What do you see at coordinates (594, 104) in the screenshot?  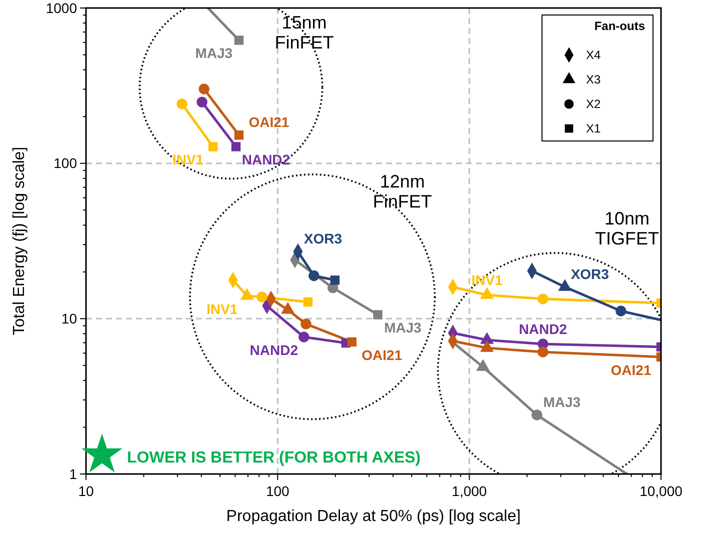 I see `annotation: X2` at bounding box center [594, 104].